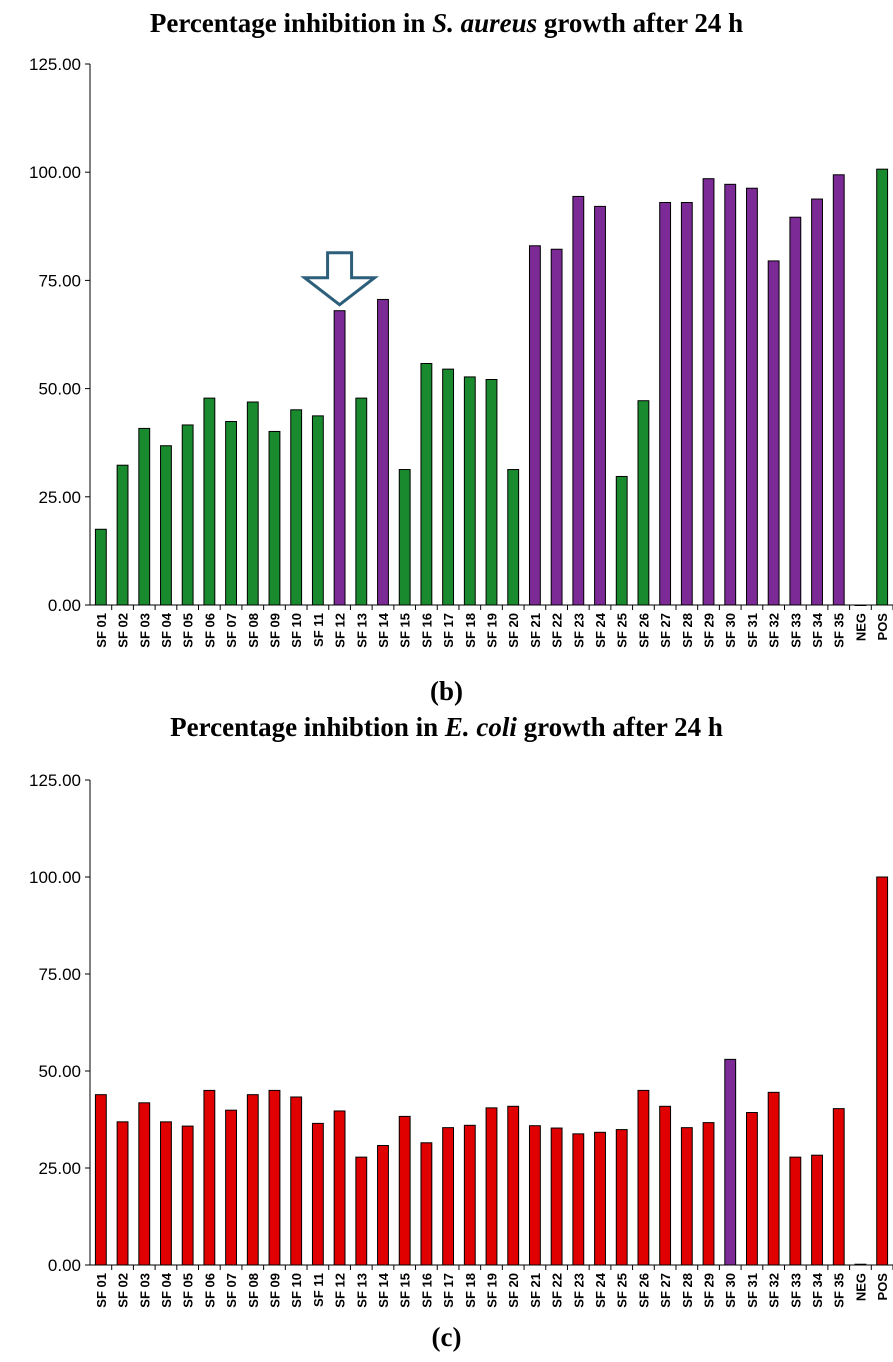 The image size is (893, 1362). What do you see at coordinates (291, 23) in the screenshot?
I see `chart-b-title-pre: Percentage inhibition in` at bounding box center [291, 23].